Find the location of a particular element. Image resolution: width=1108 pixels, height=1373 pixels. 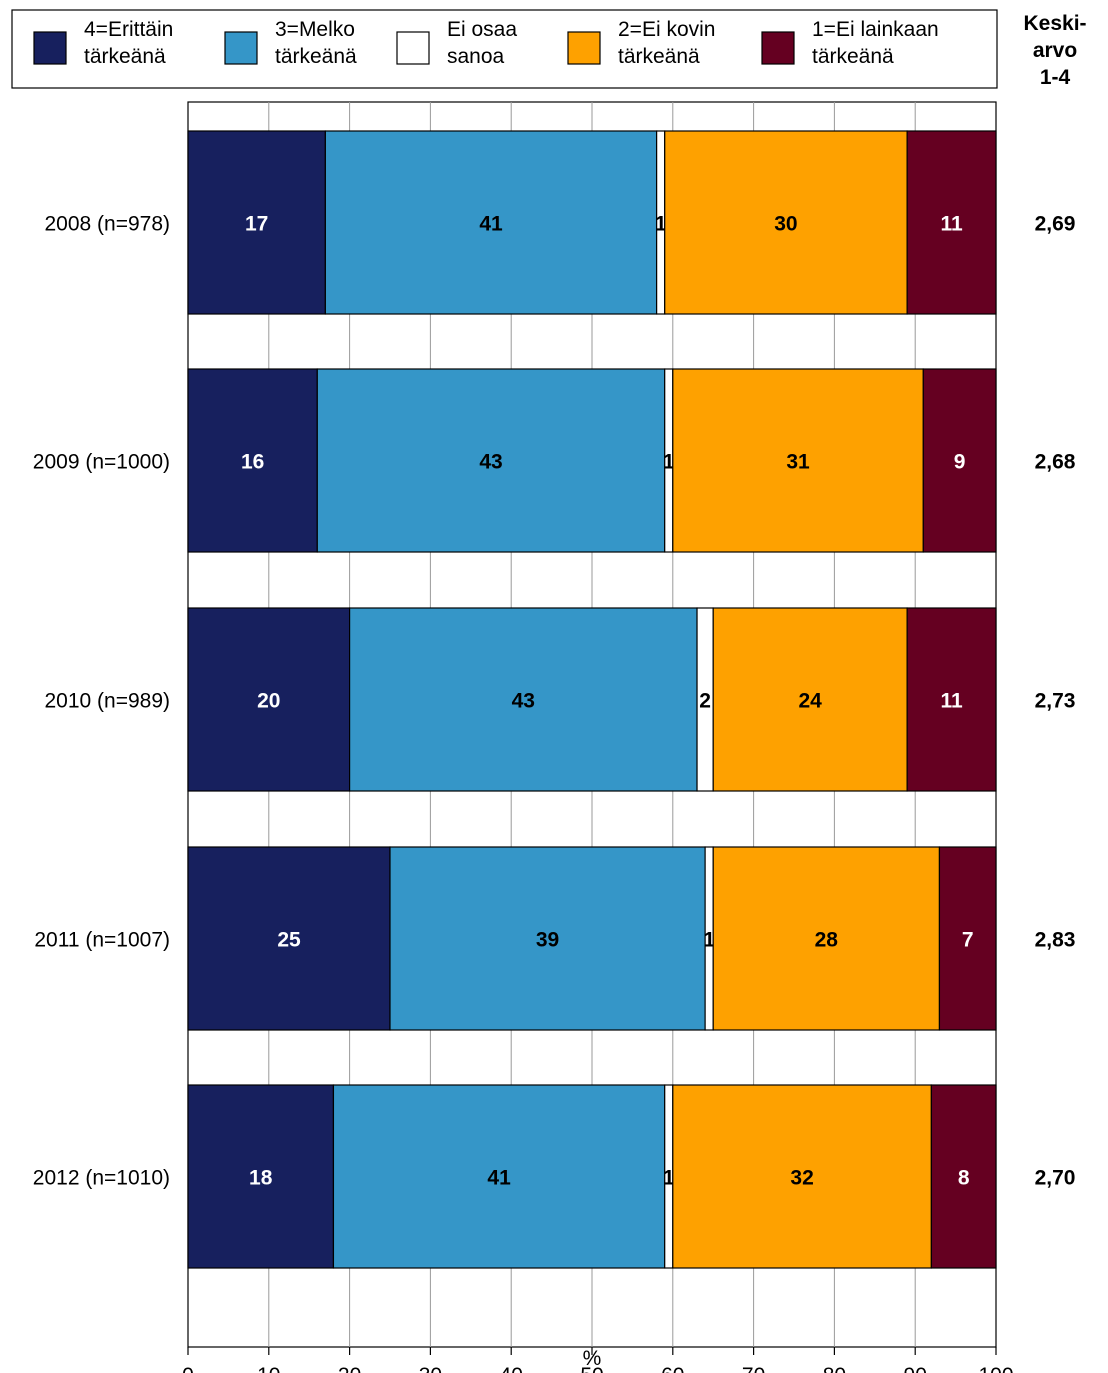

data-label: 17 is located at coordinates (256, 224).